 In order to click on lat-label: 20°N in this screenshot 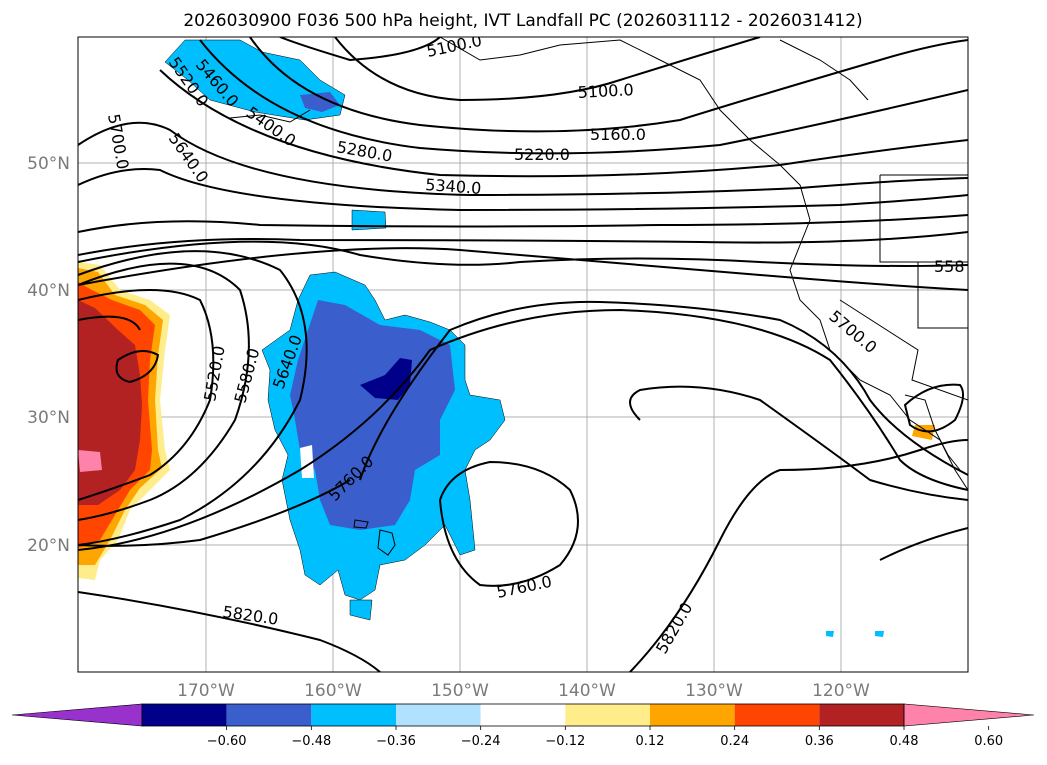, I will do `click(48, 546)`.